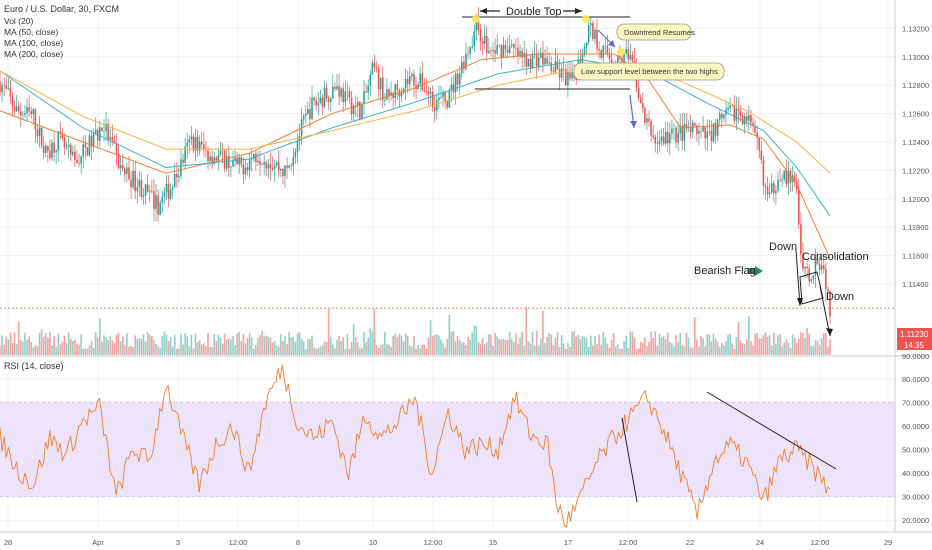 The height and width of the screenshot is (550, 932). Describe the element at coordinates (840, 297) in the screenshot. I see `down-label-2: Down` at that location.